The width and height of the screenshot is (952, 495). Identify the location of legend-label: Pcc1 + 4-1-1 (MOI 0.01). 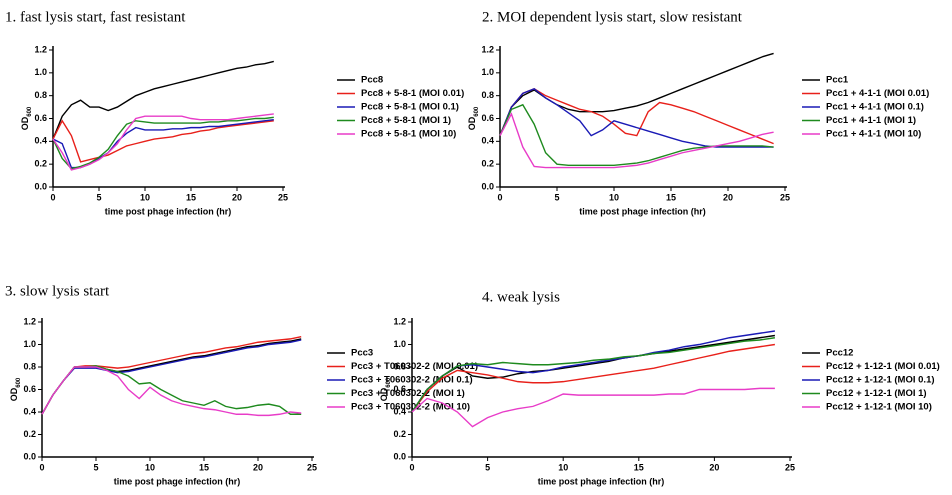
(877, 93).